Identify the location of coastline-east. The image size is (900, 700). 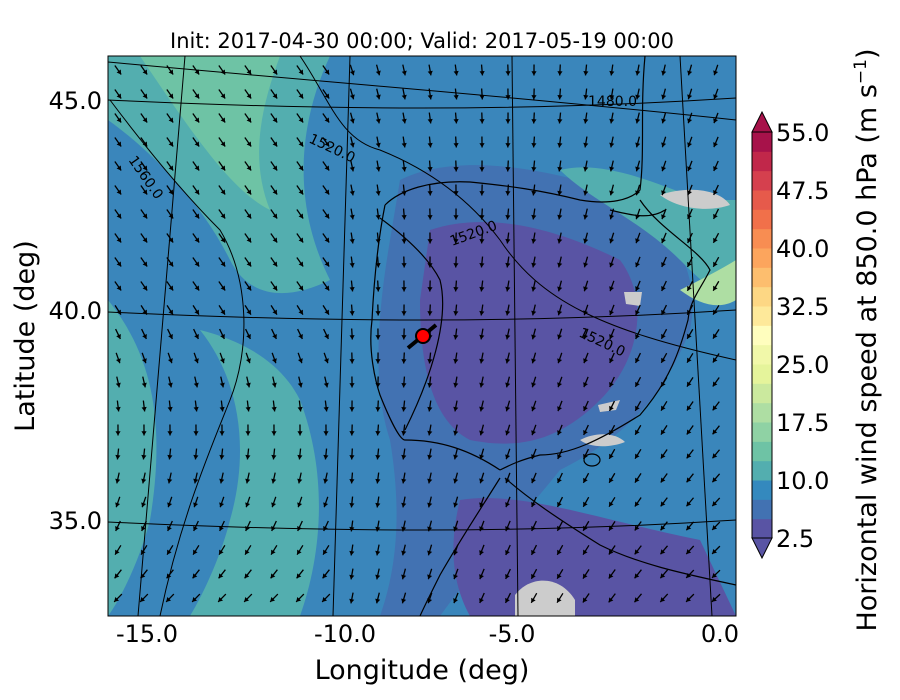
(605, 335).